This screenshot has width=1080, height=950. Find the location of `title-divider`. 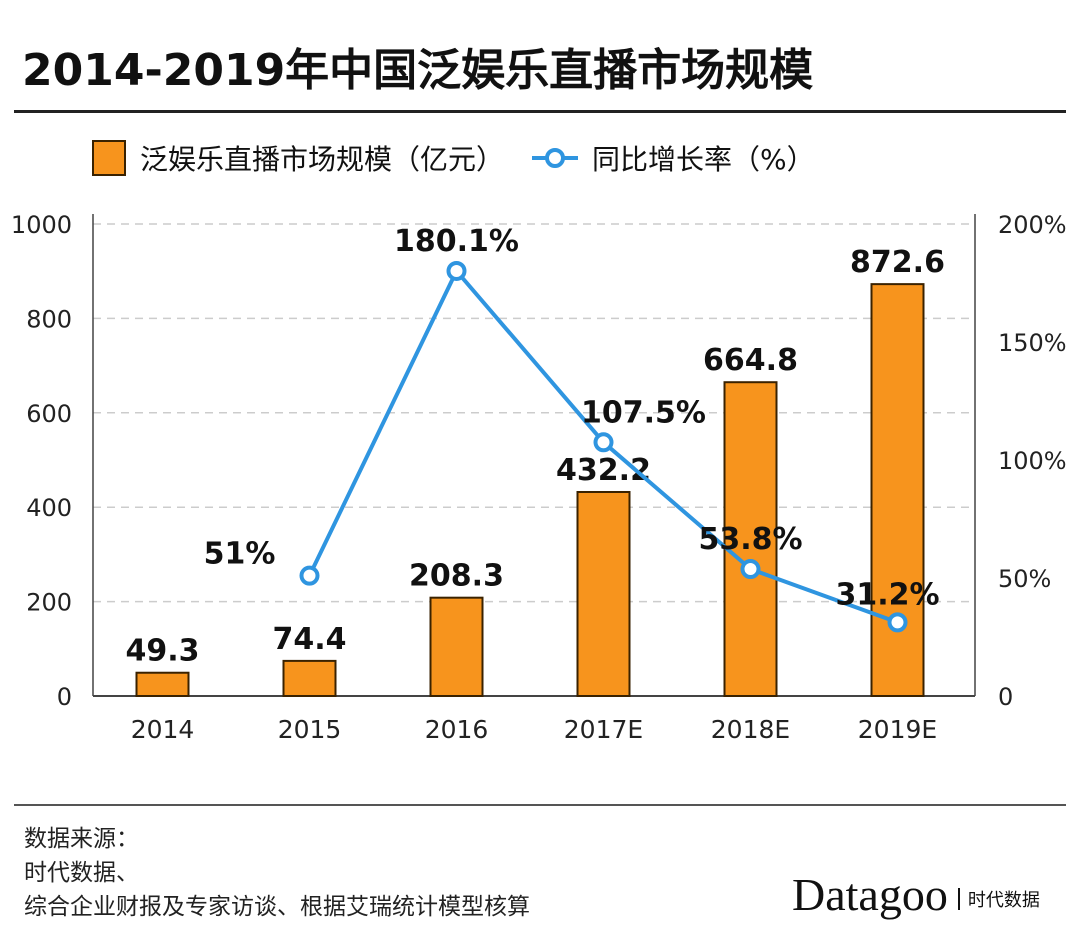

title-divider is located at coordinates (540, 111).